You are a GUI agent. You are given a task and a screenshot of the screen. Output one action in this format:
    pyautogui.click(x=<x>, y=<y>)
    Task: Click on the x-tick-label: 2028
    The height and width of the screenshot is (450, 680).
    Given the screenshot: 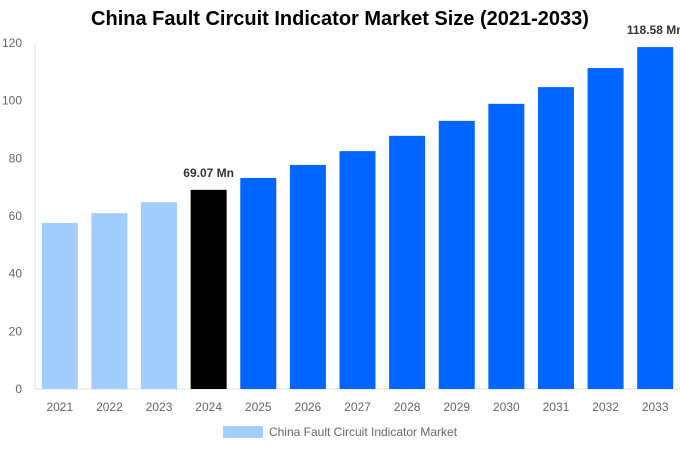 What is the action you would take?
    pyautogui.click(x=407, y=407)
    